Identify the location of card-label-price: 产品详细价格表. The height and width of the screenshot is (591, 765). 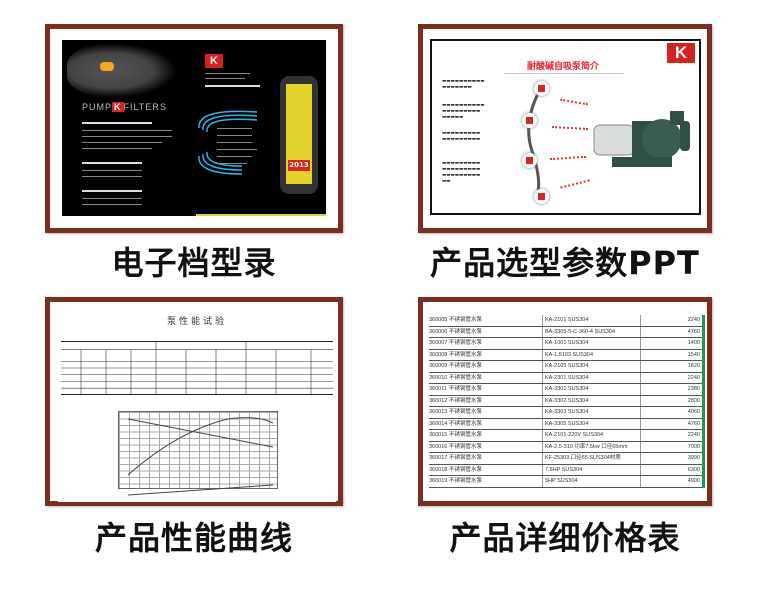
(565, 538).